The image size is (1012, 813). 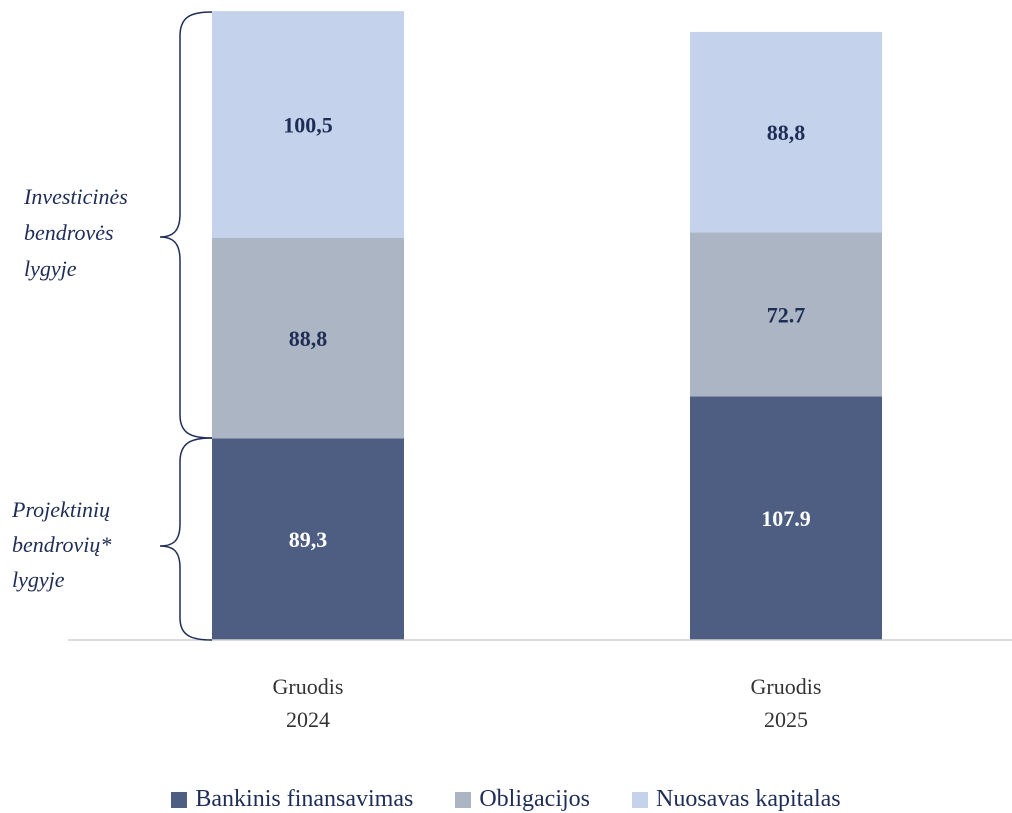 I want to click on legend-item-0: Bankinis finansavimas, so click(x=292, y=799).